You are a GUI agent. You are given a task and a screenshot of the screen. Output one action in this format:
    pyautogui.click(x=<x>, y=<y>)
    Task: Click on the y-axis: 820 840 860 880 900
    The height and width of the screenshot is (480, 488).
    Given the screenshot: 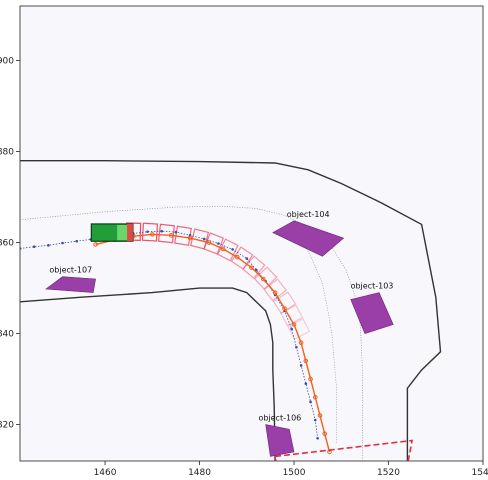 What is the action you would take?
    pyautogui.click(x=10, y=244)
    